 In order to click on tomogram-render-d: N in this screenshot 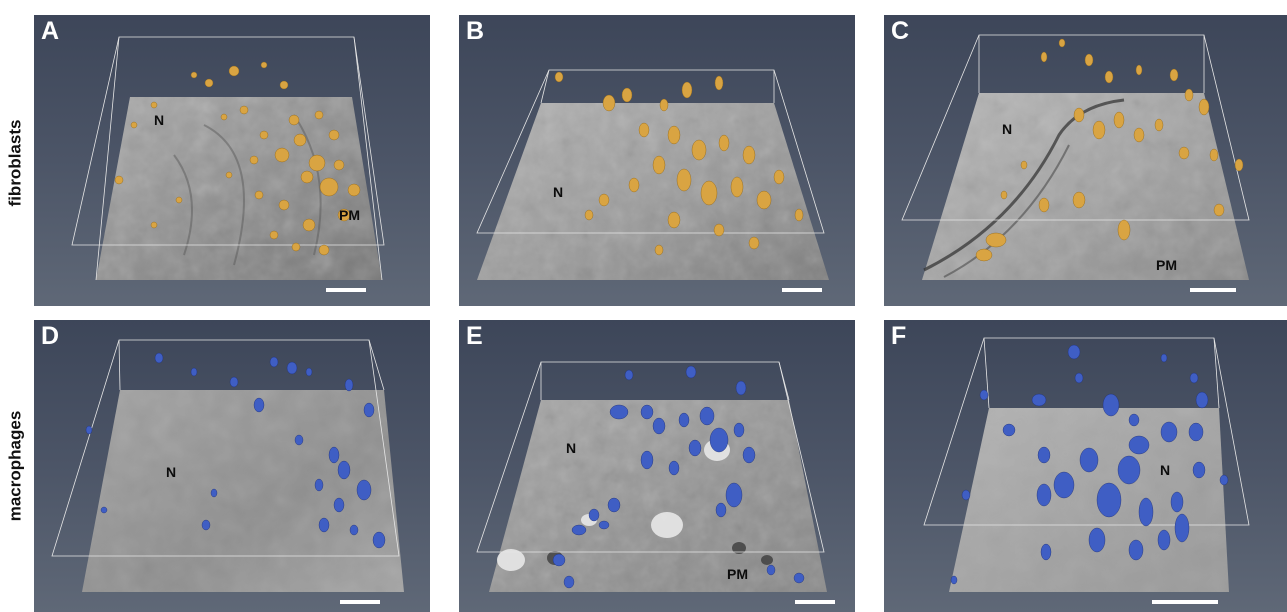, I will do `click(227, 471)`.